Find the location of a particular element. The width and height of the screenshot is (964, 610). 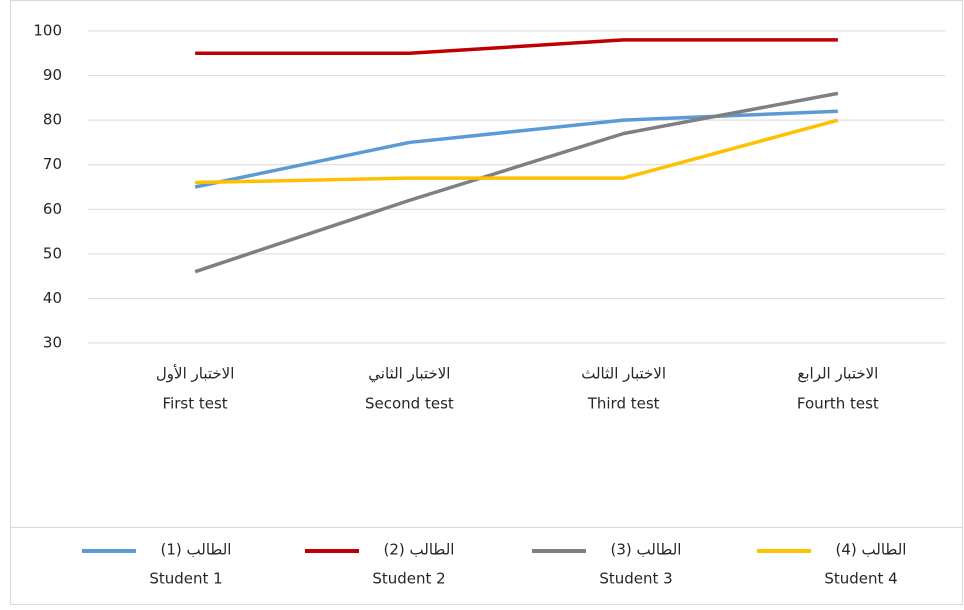

y-tick-label: 60 is located at coordinates (52, 209).